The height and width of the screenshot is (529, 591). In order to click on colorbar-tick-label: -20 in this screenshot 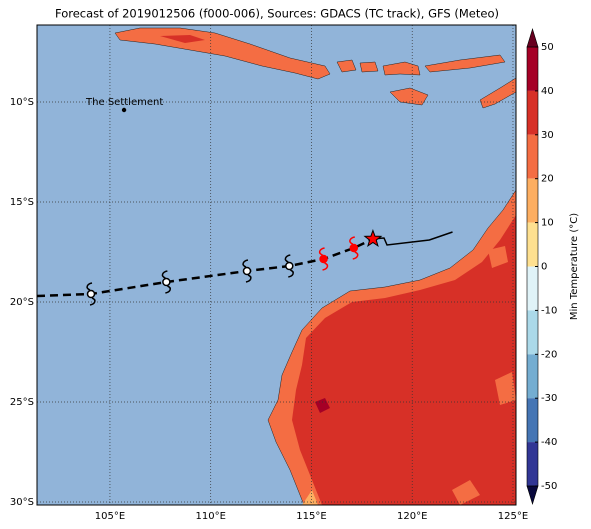, I will do `click(549, 354)`.